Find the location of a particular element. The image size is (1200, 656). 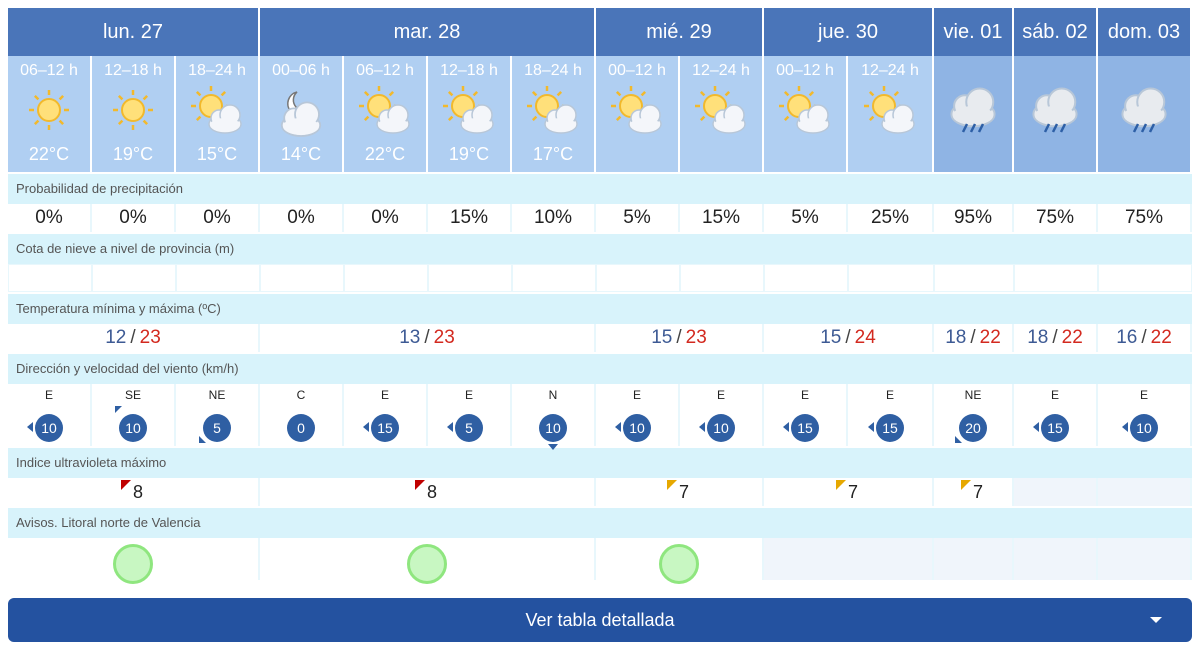

day-header: mar. 28 is located at coordinates (427, 32).